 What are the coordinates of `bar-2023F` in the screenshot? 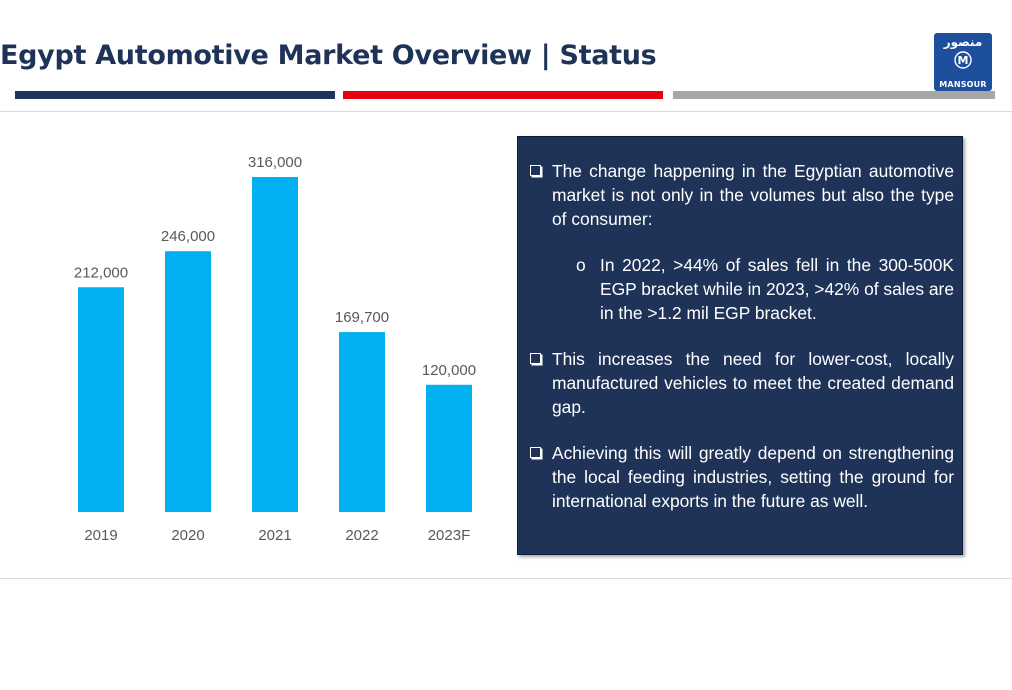 It's located at (449, 448).